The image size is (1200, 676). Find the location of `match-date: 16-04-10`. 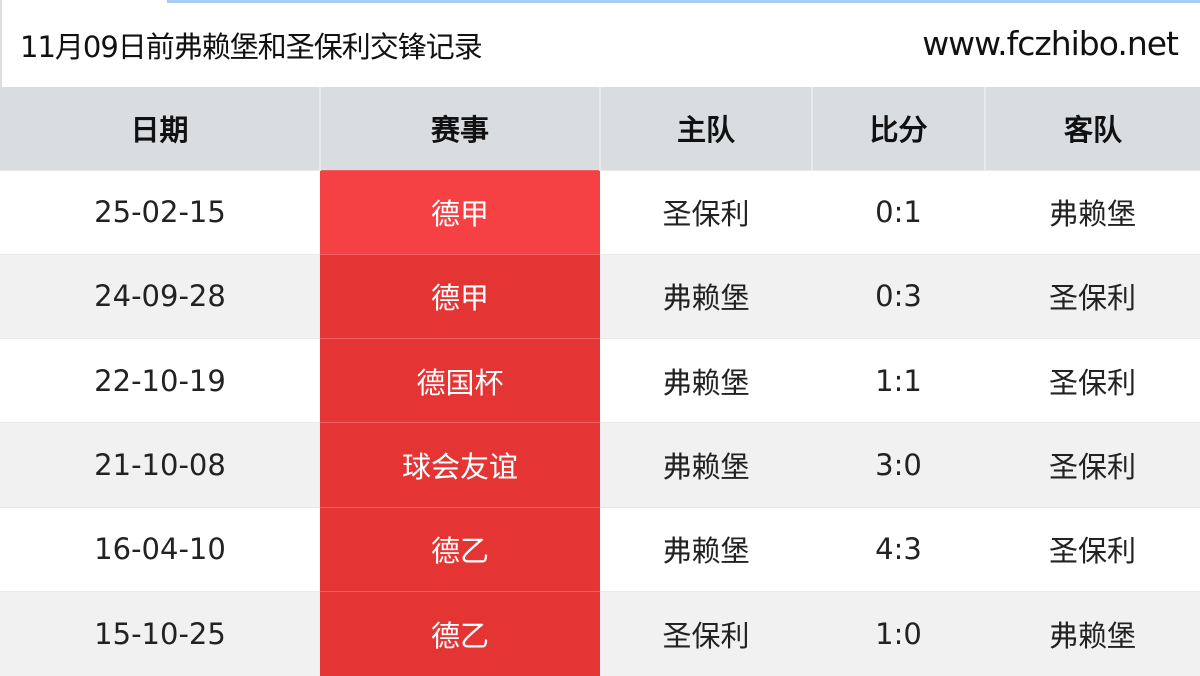

match-date: 16-04-10 is located at coordinates (160, 549).